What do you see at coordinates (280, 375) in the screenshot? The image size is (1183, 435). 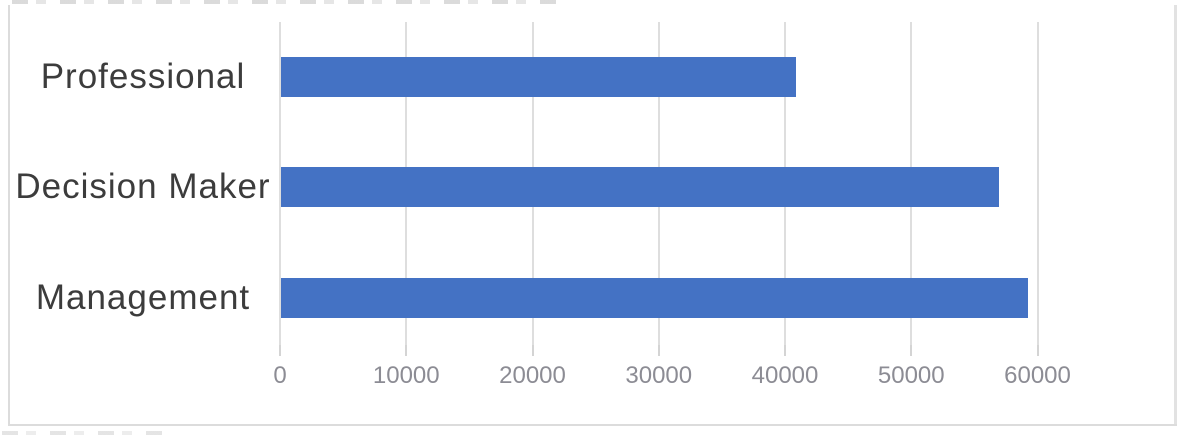 I see `x-tick-label-0: 0` at bounding box center [280, 375].